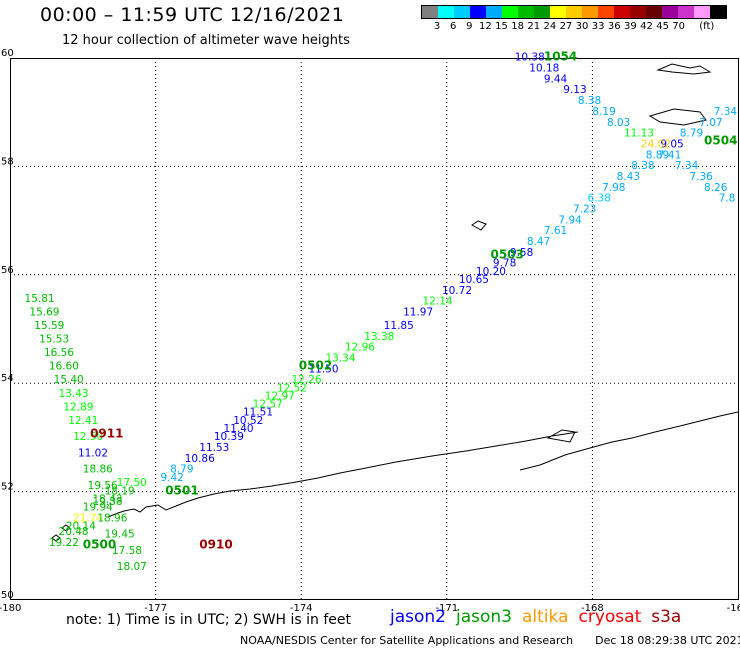  I want to click on y-tick-label: 54, so click(7, 378).